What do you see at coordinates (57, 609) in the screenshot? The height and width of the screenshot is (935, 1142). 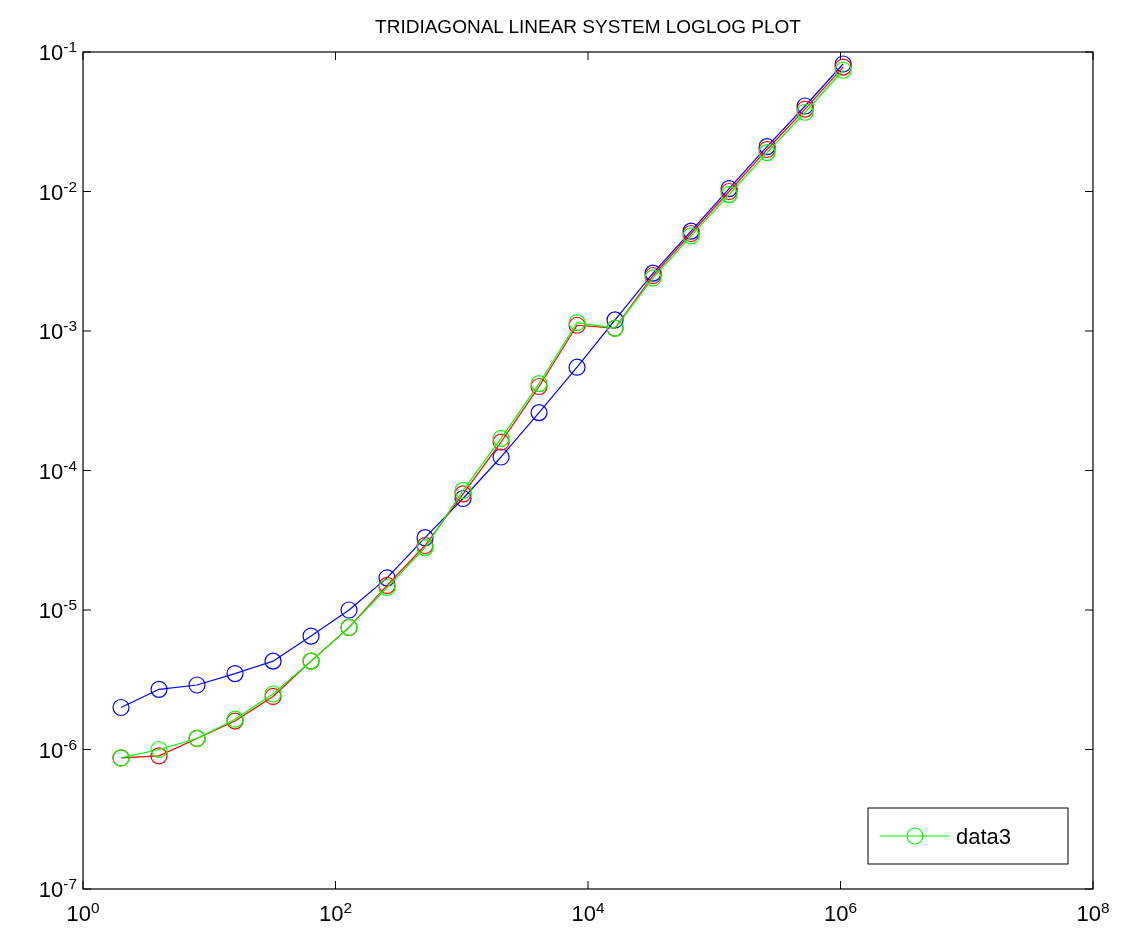 I see `y-tick-label: 10$^{-5}$` at bounding box center [57, 609].